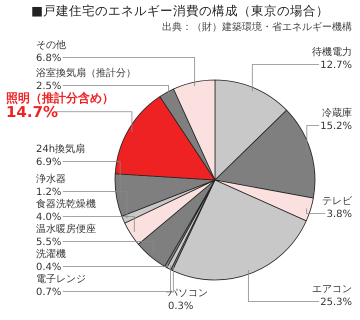  What do you see at coordinates (332, 289) in the screenshot?
I see `slice-label: エアコン` at bounding box center [332, 289].